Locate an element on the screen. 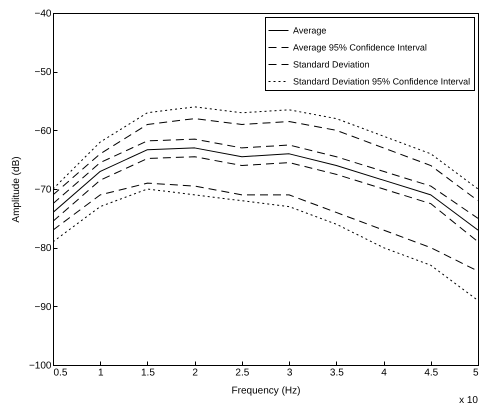 This screenshot has width=495, height=412. y-tick-label: −90 is located at coordinates (43, 307).